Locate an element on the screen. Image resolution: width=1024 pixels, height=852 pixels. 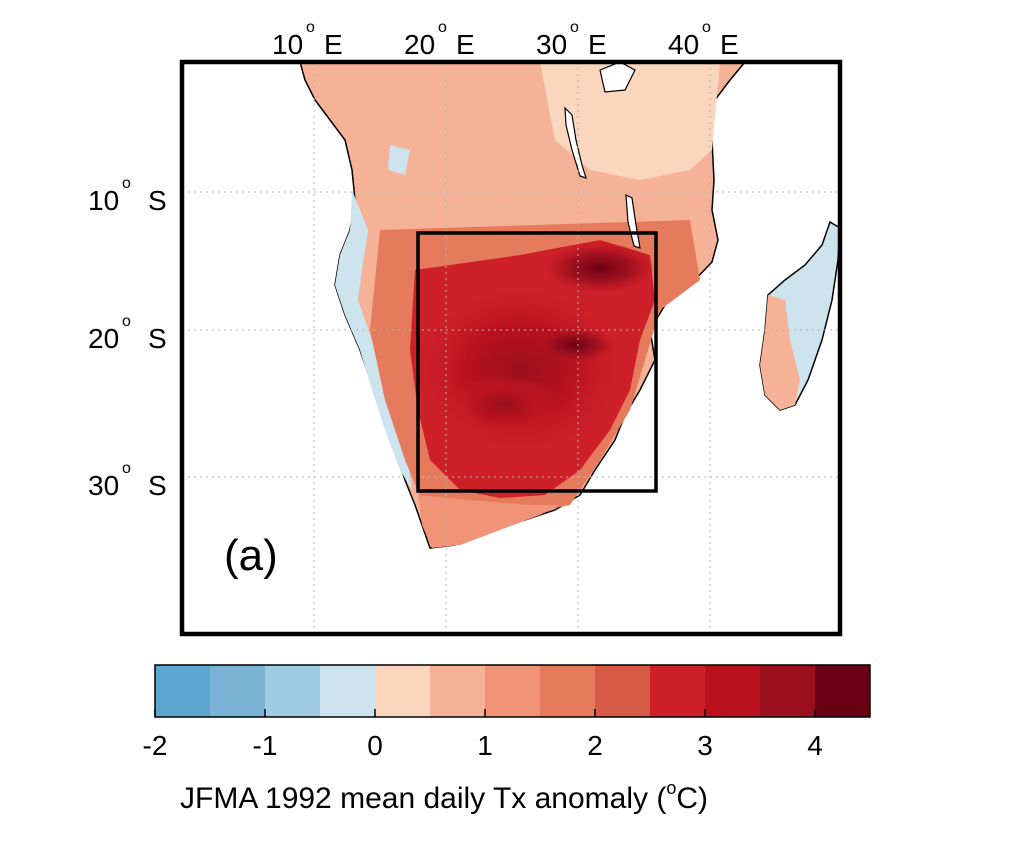
colorbar-tick-label: 0 is located at coordinates (375, 745).